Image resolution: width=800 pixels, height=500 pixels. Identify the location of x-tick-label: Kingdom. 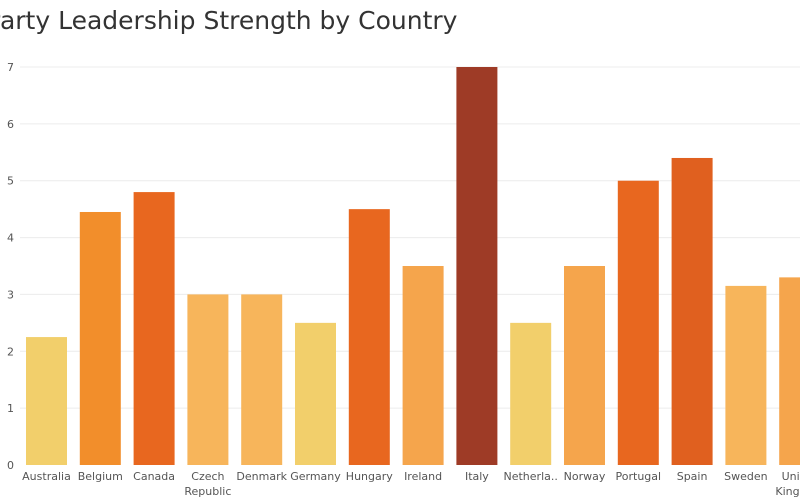
(787, 491).